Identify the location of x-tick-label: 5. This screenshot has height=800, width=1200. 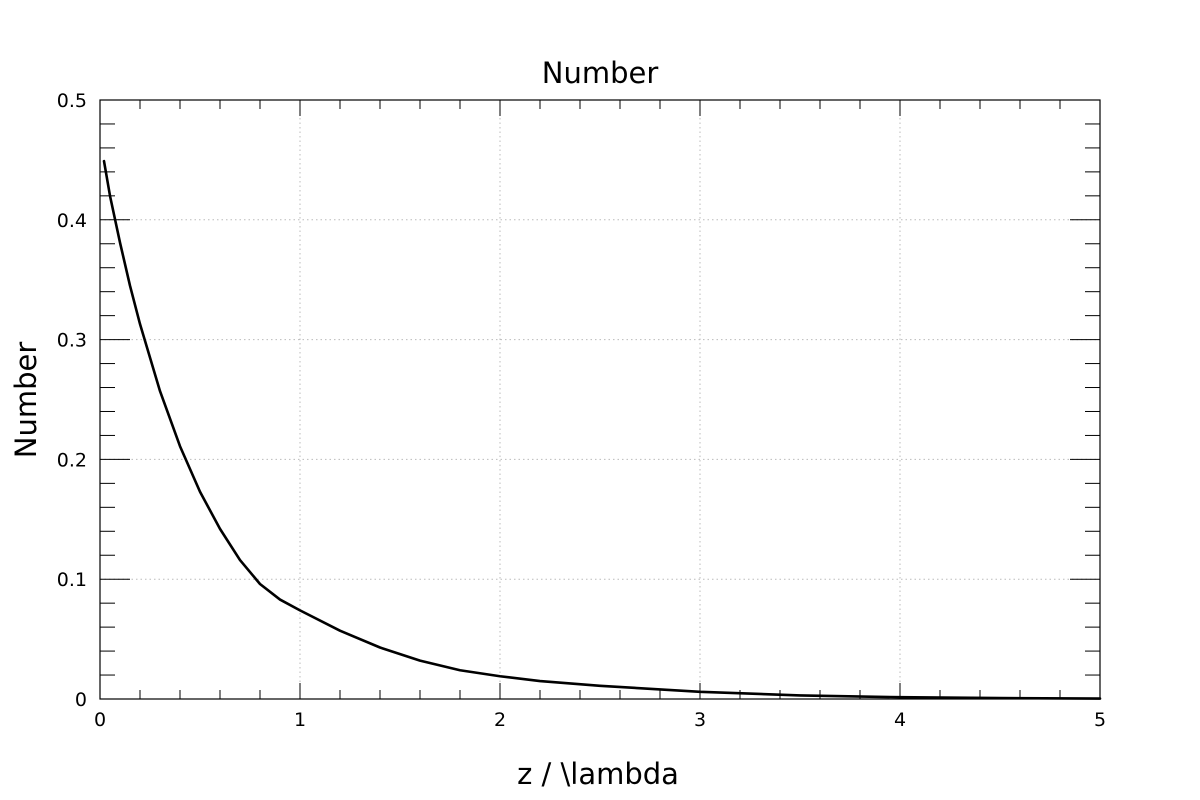
(1100, 720).